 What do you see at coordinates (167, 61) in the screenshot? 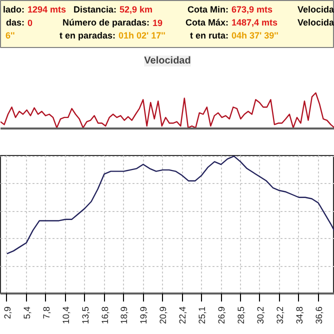
I see `chart-title: Velocidad` at bounding box center [167, 61].